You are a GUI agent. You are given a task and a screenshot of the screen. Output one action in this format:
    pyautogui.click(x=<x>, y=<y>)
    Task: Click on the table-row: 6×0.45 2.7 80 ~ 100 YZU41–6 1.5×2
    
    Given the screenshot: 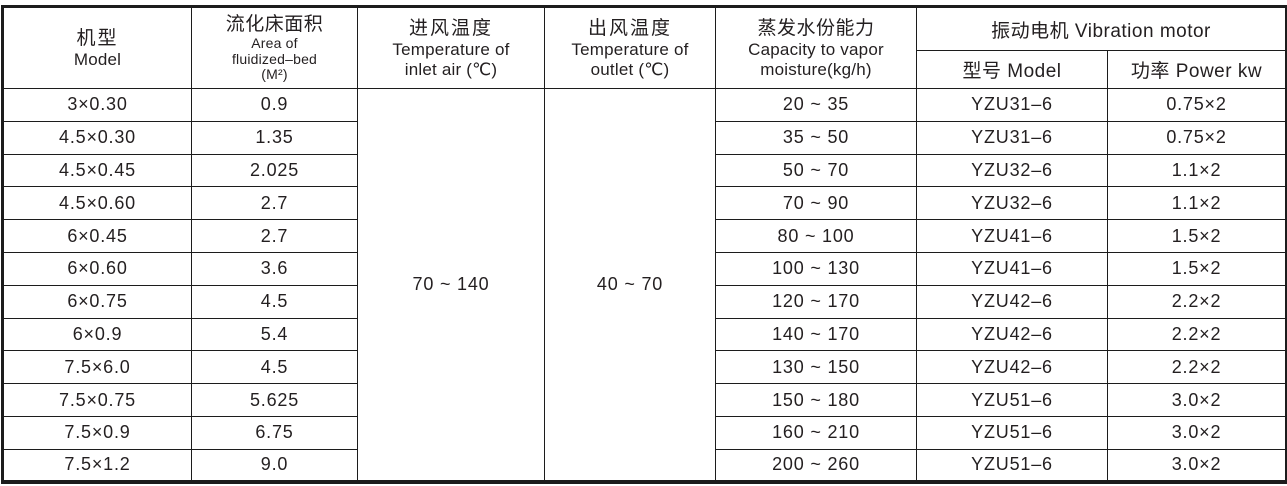 What is the action you would take?
    pyautogui.click(x=644, y=236)
    